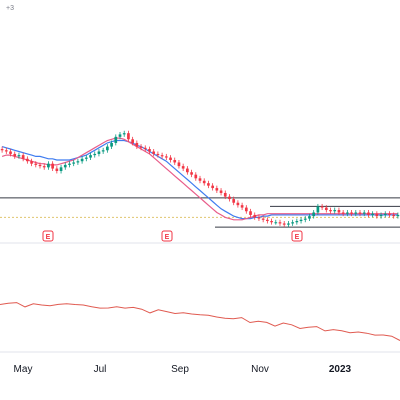 The image size is (400, 400). Describe the element at coordinates (340, 369) in the screenshot. I see `x-tick-label: 2023` at that location.